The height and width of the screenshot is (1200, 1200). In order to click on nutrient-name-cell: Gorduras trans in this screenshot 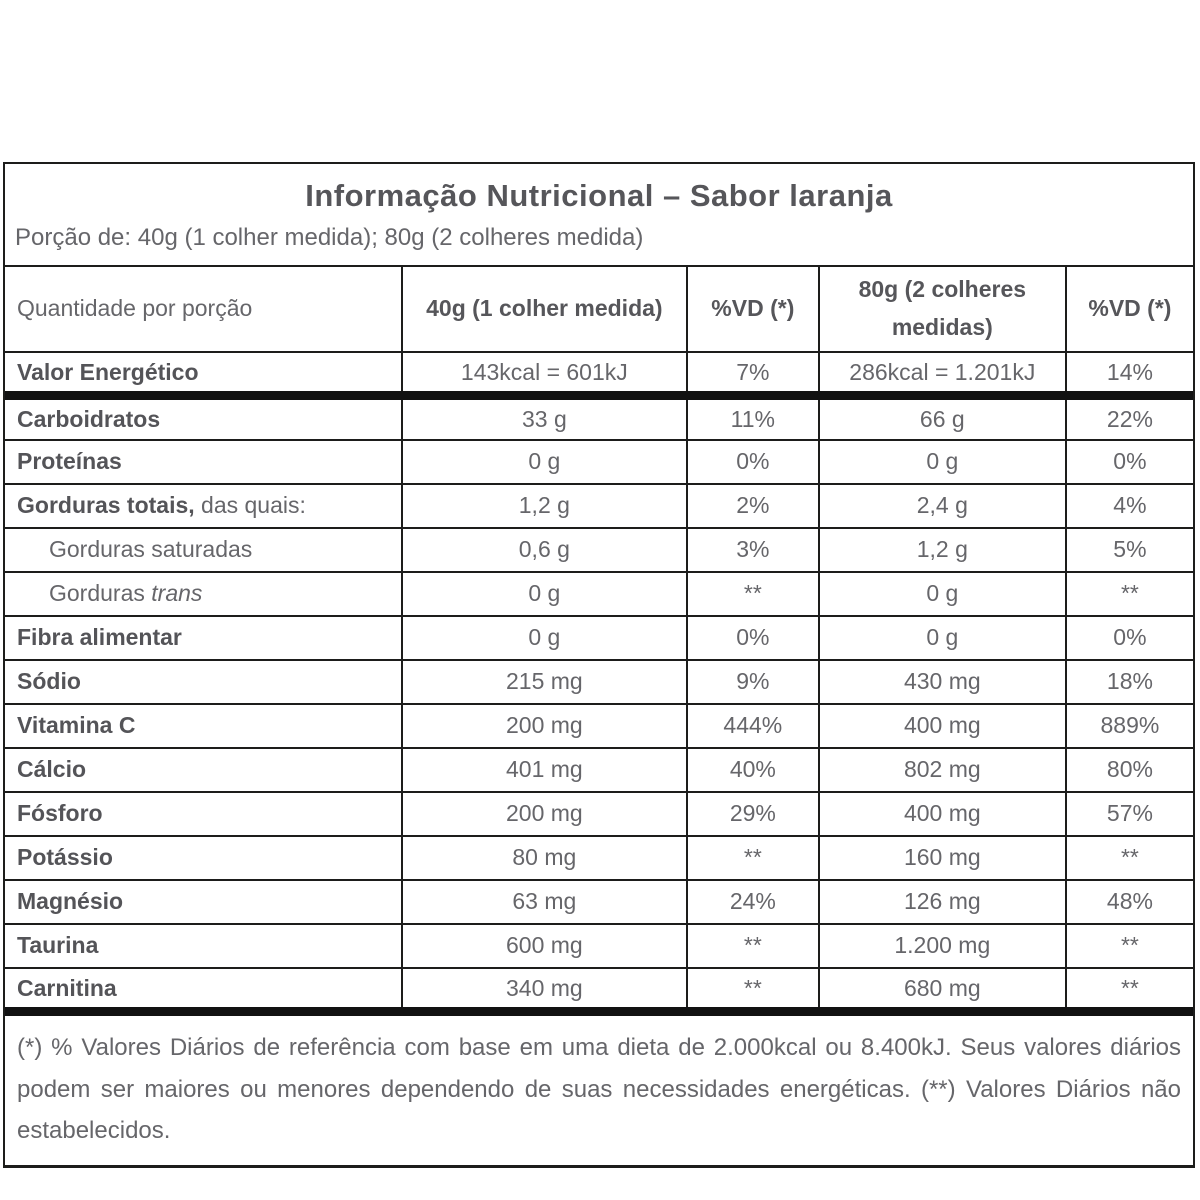, I will do `click(204, 594)`.